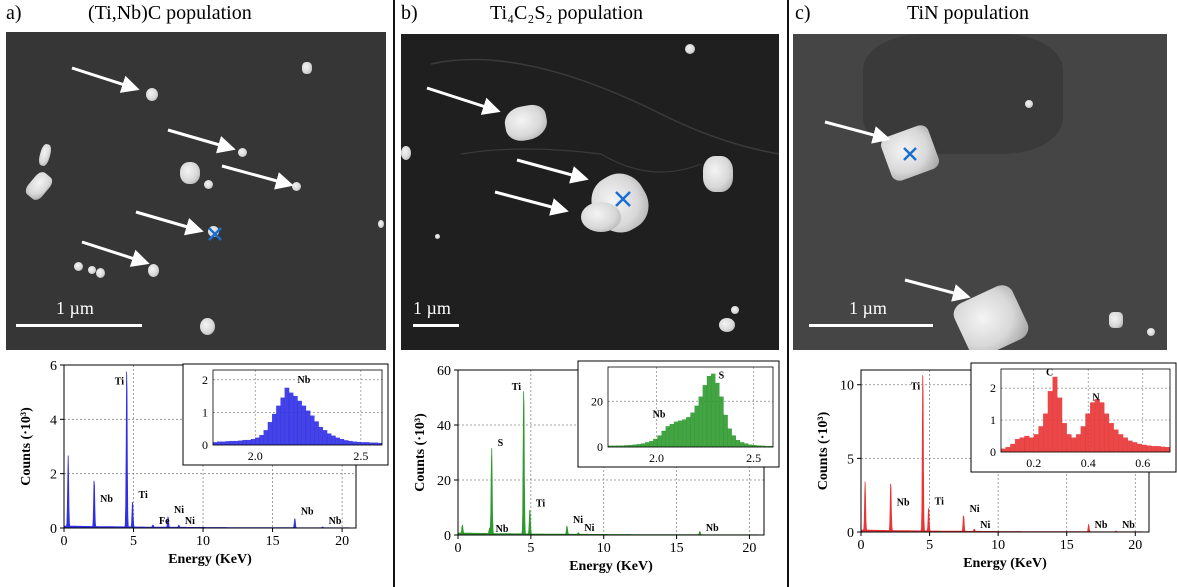  What do you see at coordinates (360, 456) in the screenshot?
I see `inset-x-tick-label: 2.5` at bounding box center [360, 456].